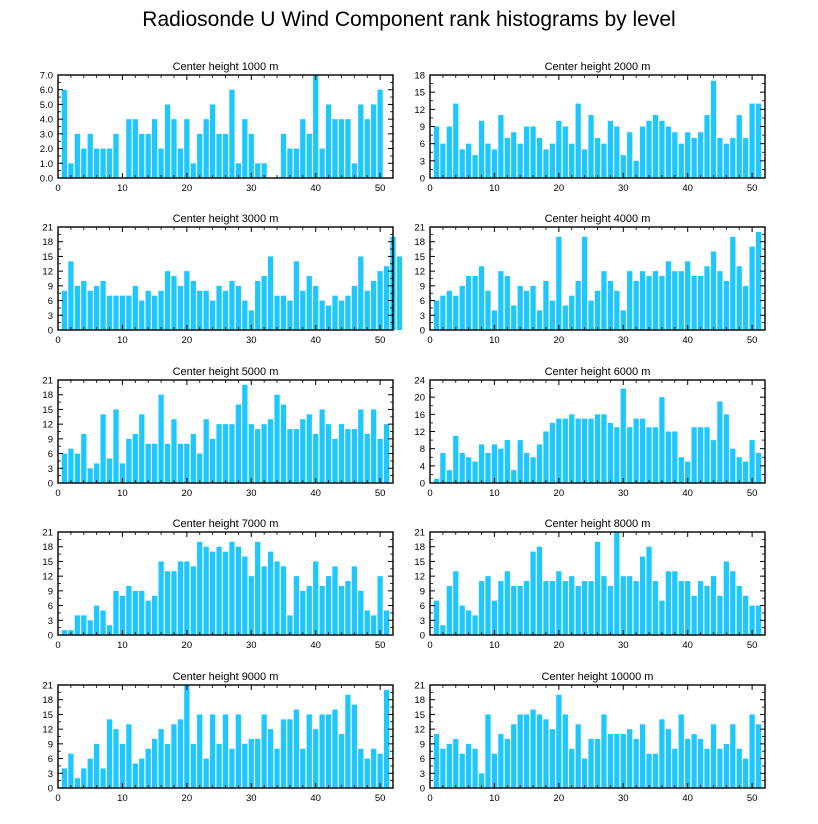 This screenshot has height=824, width=818. I want to click on x-tick-label: 30, so click(251, 188).